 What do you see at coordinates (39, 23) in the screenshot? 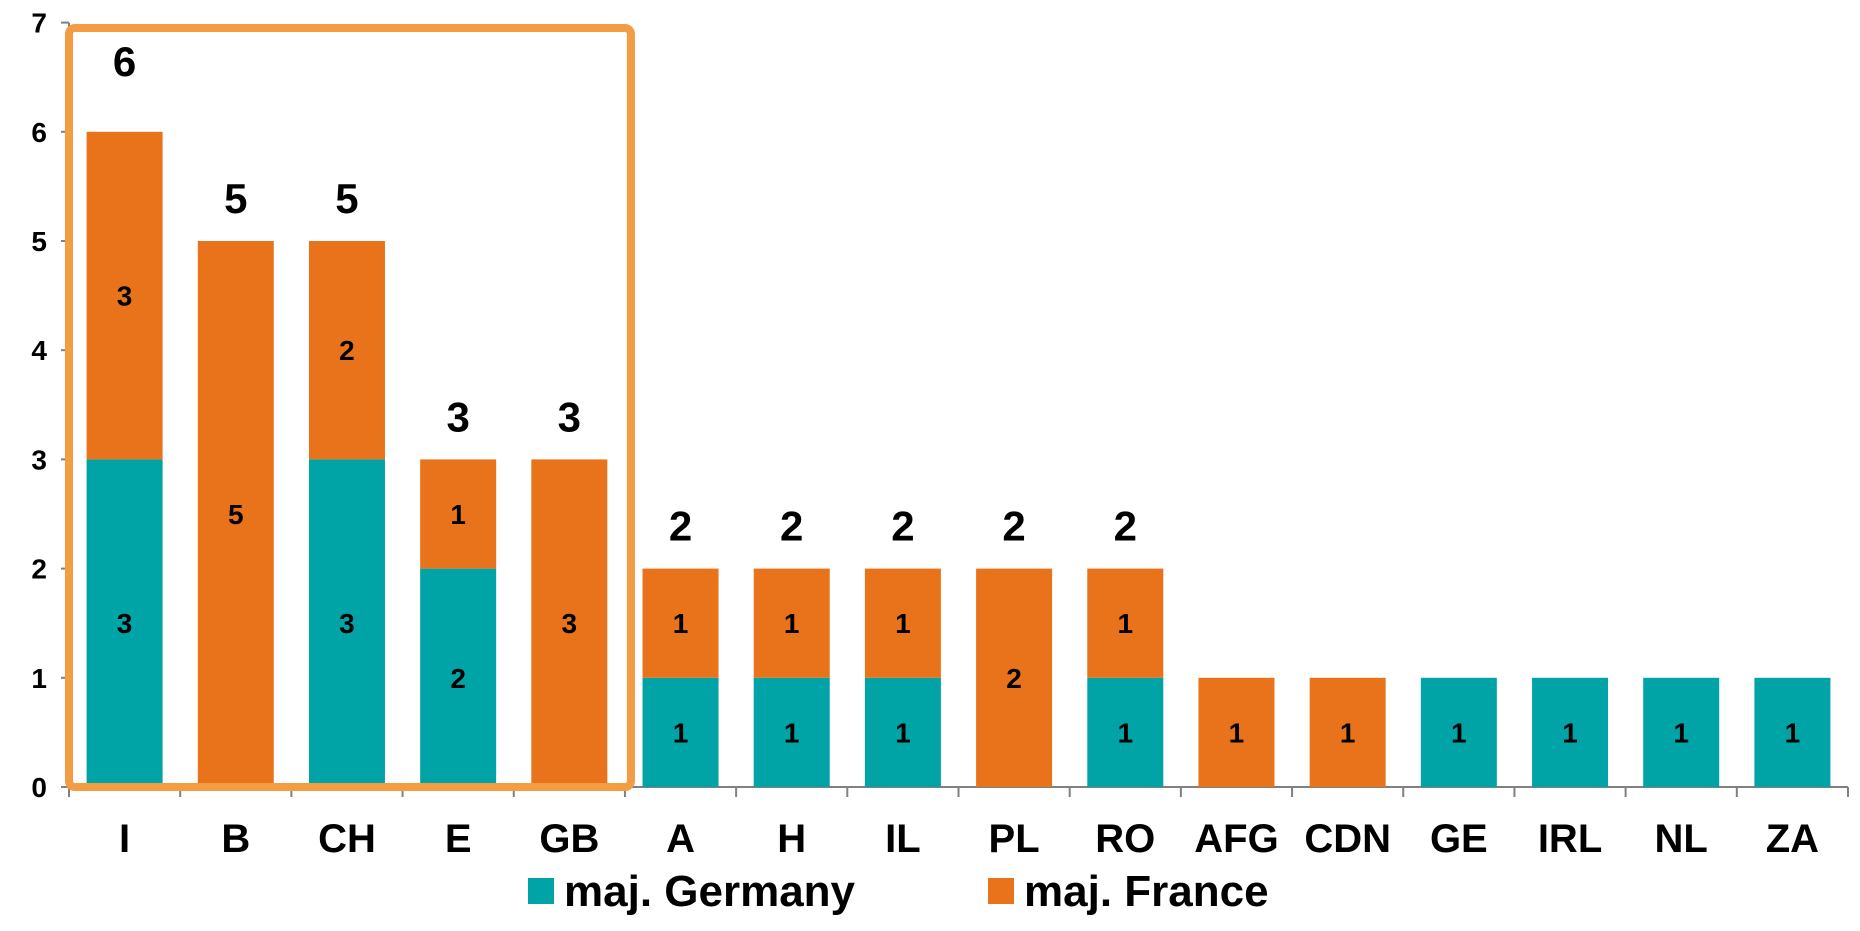
I see `y-tick-label: 7` at bounding box center [39, 23].